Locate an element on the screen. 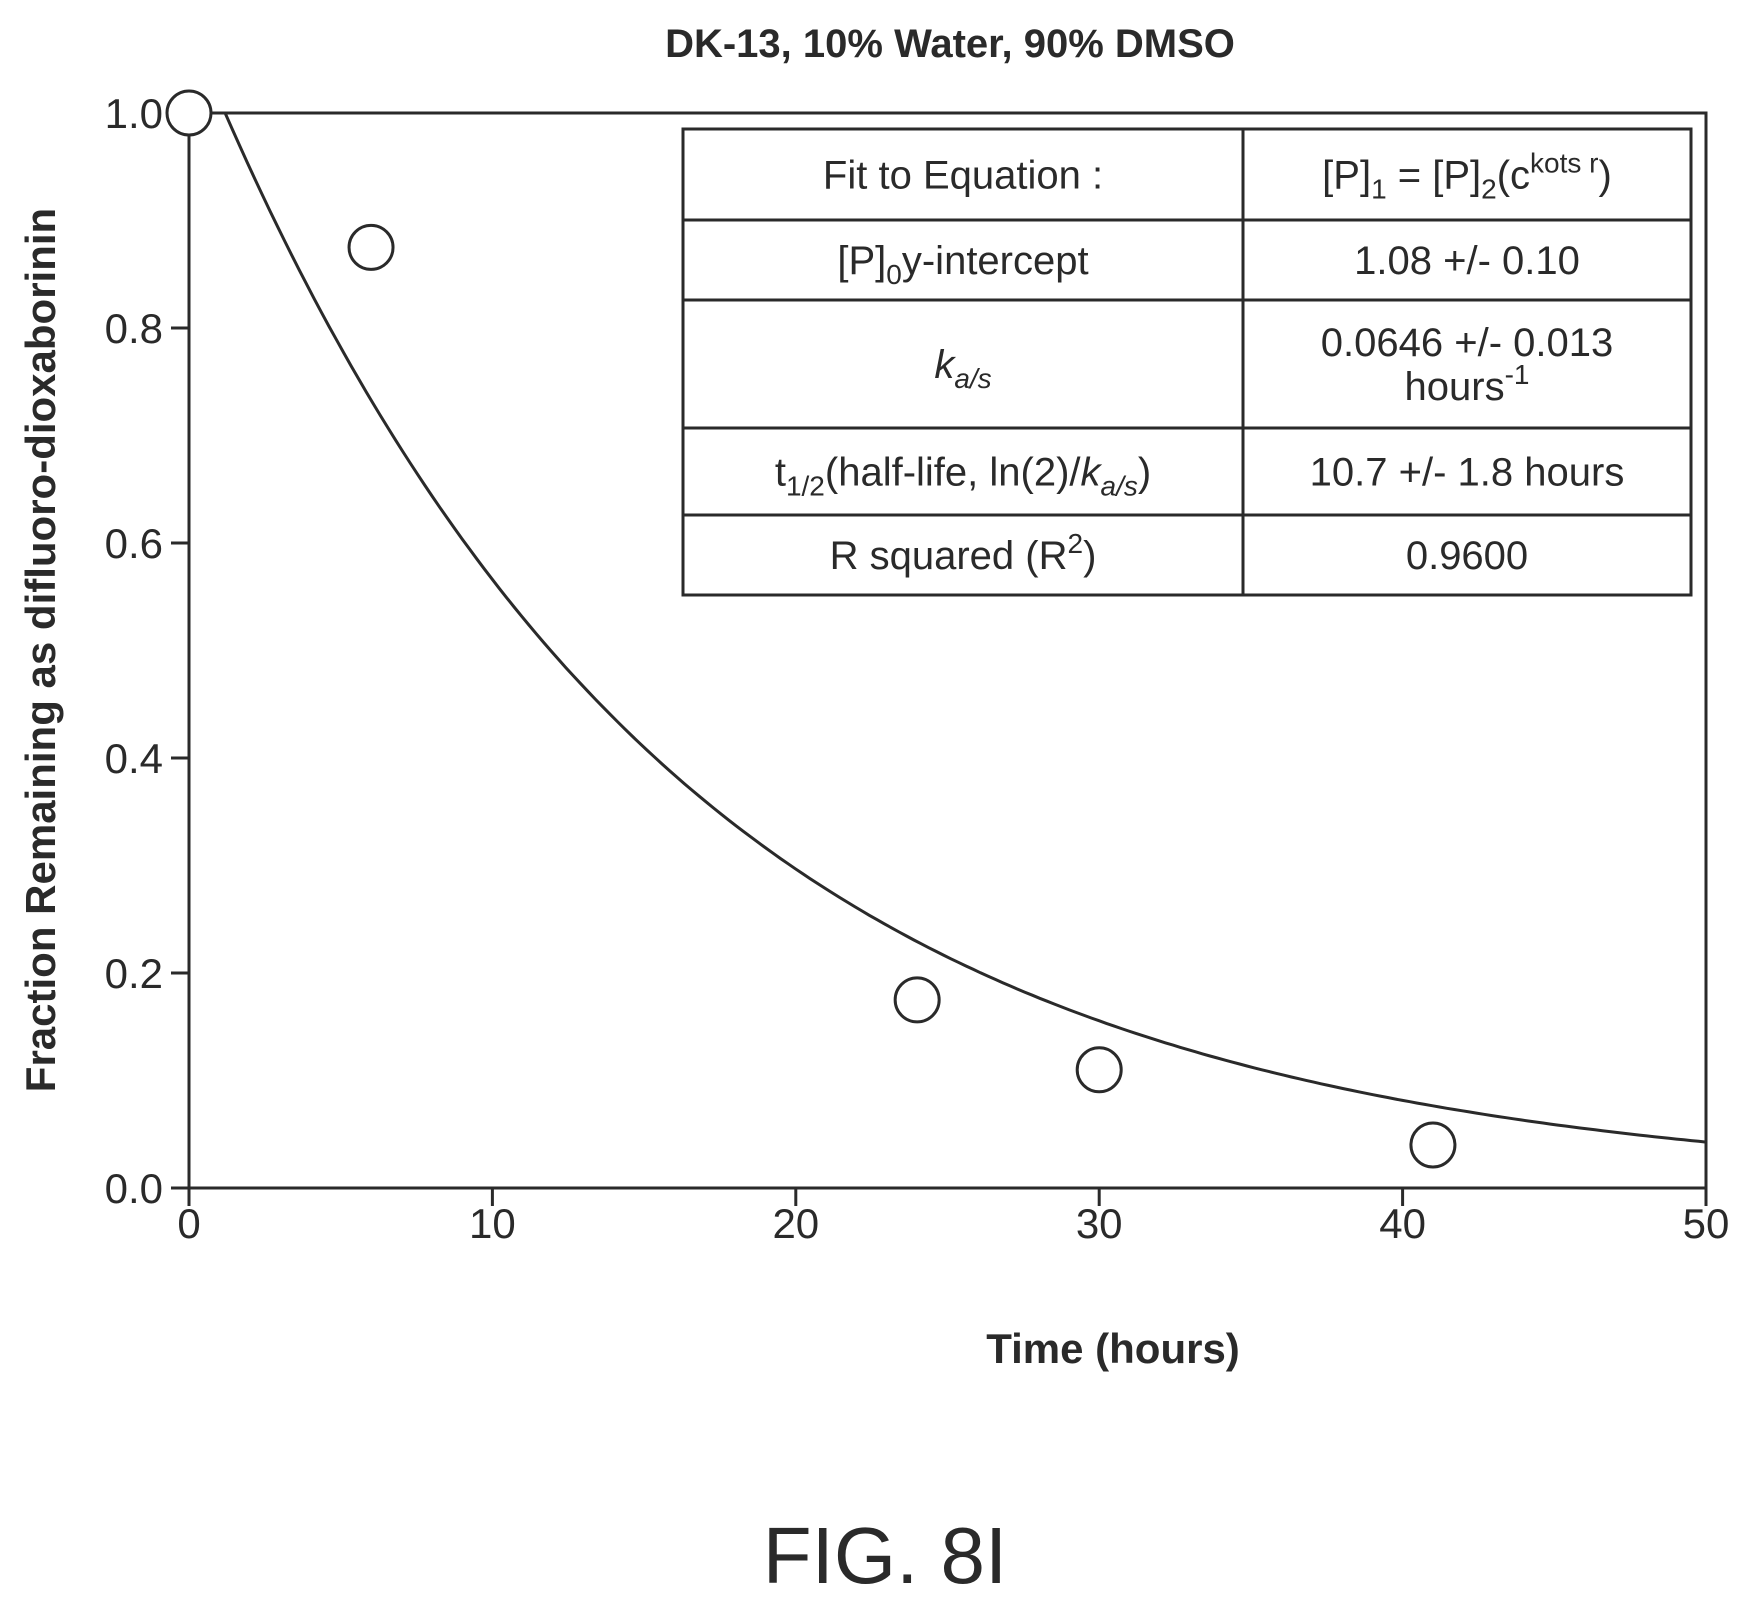 The height and width of the screenshot is (1604, 1751). x-tick-label: 10 is located at coordinates (492, 1223).